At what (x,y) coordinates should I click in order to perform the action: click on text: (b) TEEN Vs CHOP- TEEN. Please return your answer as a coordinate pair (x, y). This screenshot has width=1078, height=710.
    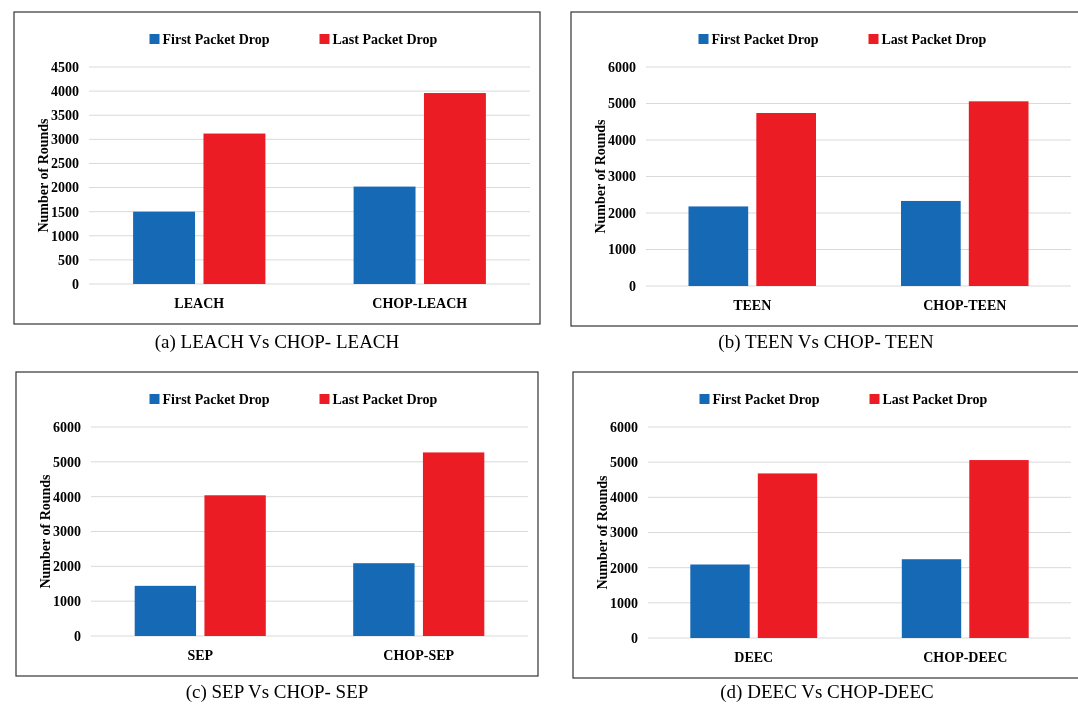
    Looking at the image, I should click on (826, 342).